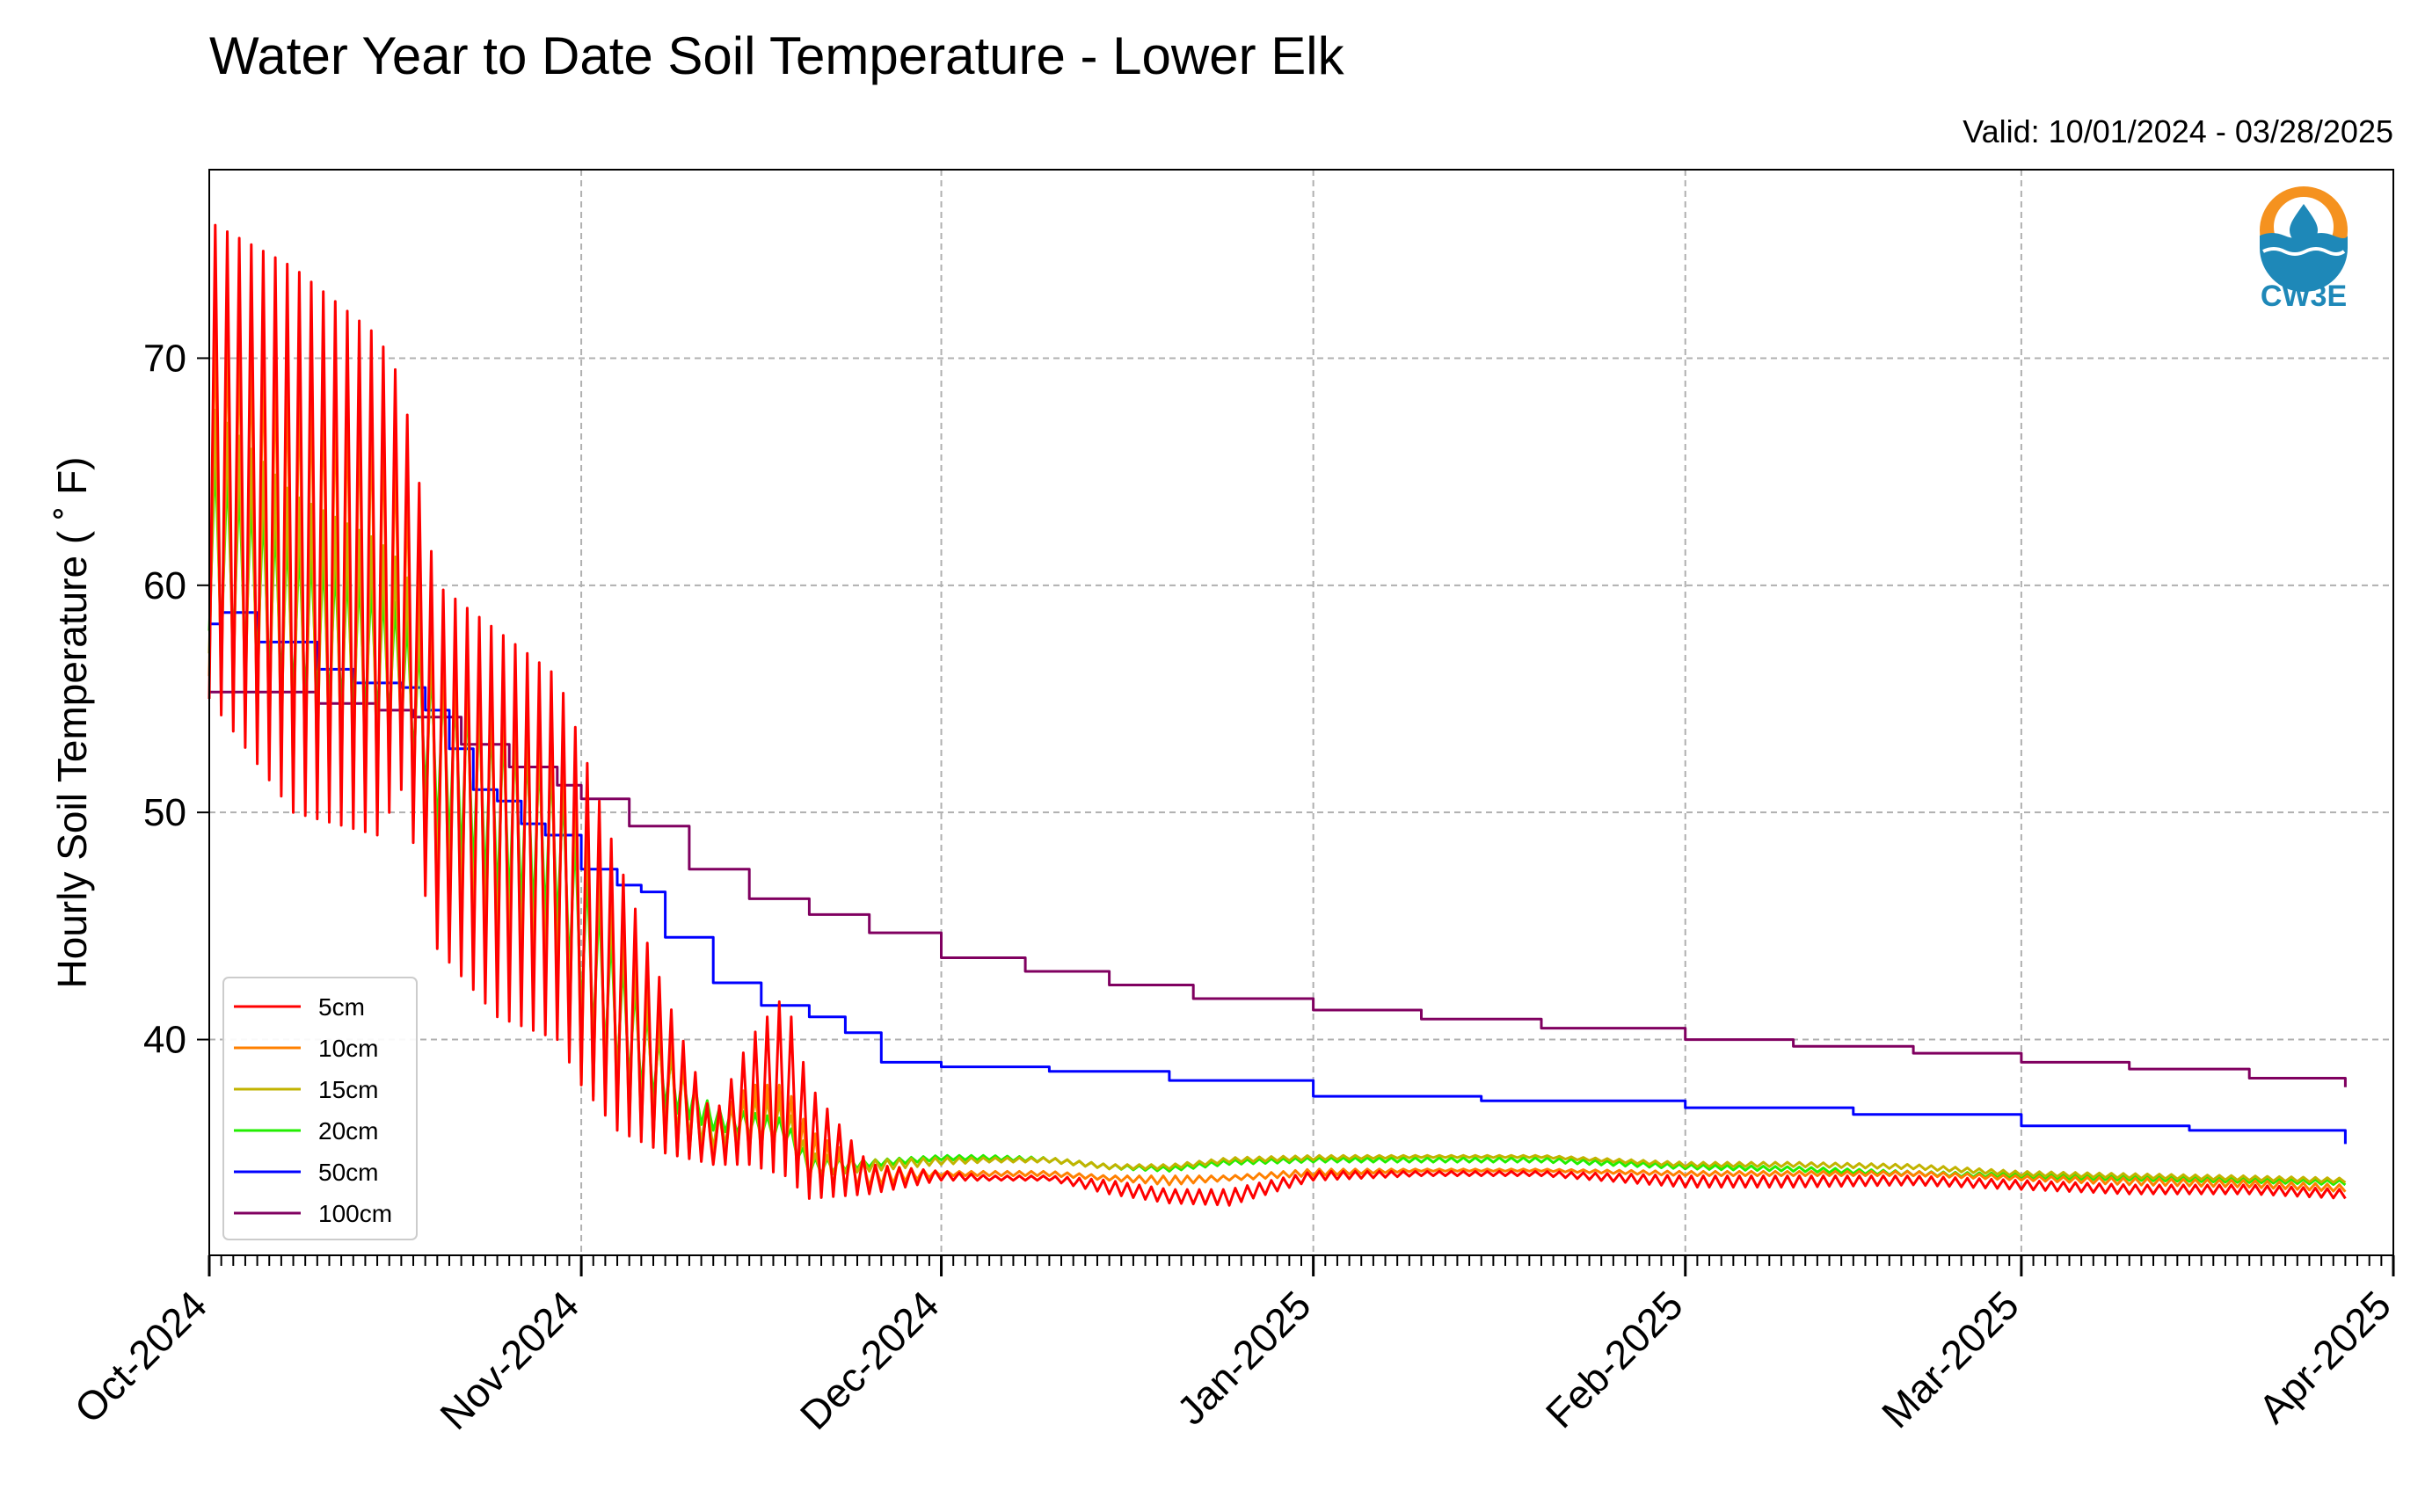  Describe the element at coordinates (869, 1360) in the screenshot. I see `x-tick-label: Dec-2024` at that location.